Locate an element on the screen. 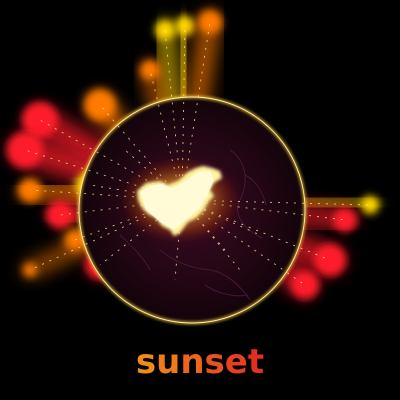 Image resolution: width=400 pixels, height=400 pixels. caption-letter: e is located at coordinates (236, 362).